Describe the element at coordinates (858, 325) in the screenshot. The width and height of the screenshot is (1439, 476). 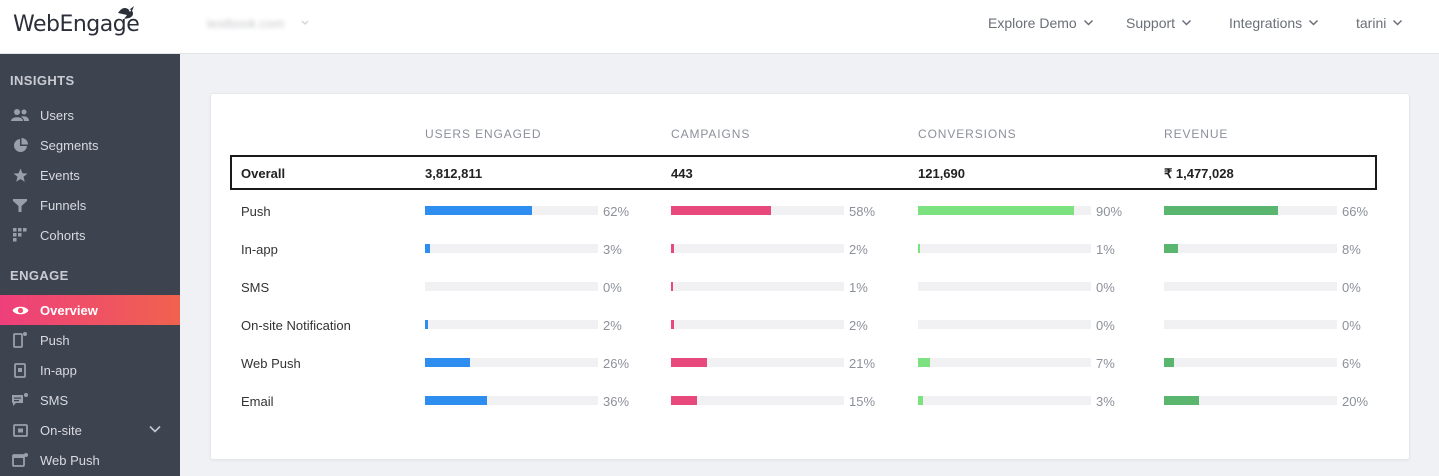
I see `on-site-notification-campaigns-percent: 2%` at that location.